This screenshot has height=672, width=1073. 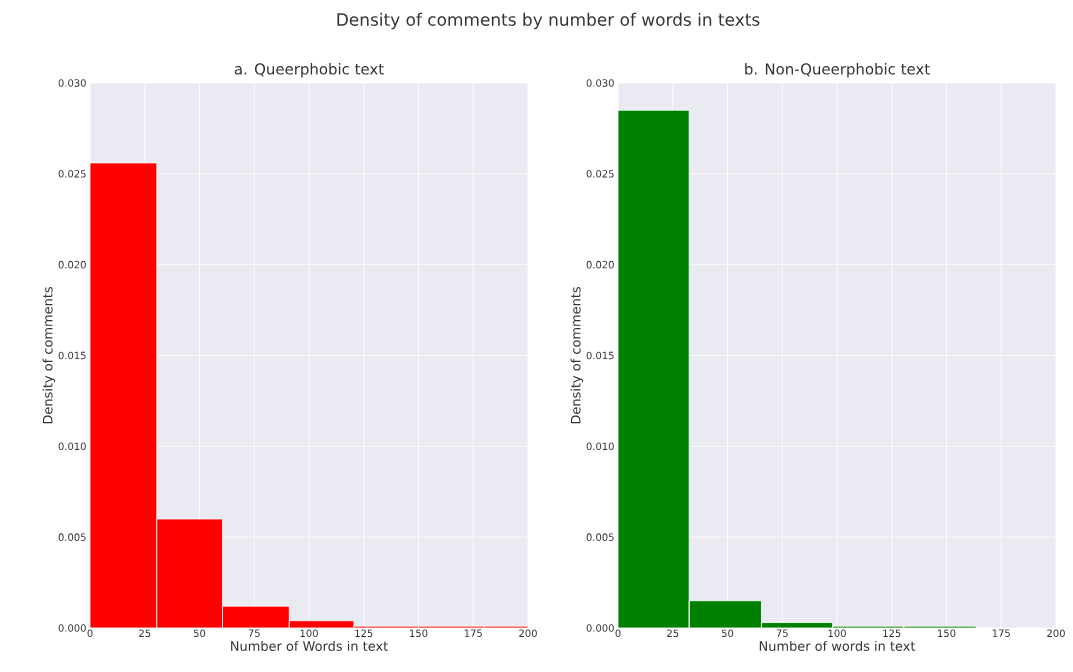 I want to click on x-axis-title: Number of words in text, so click(x=837, y=645).